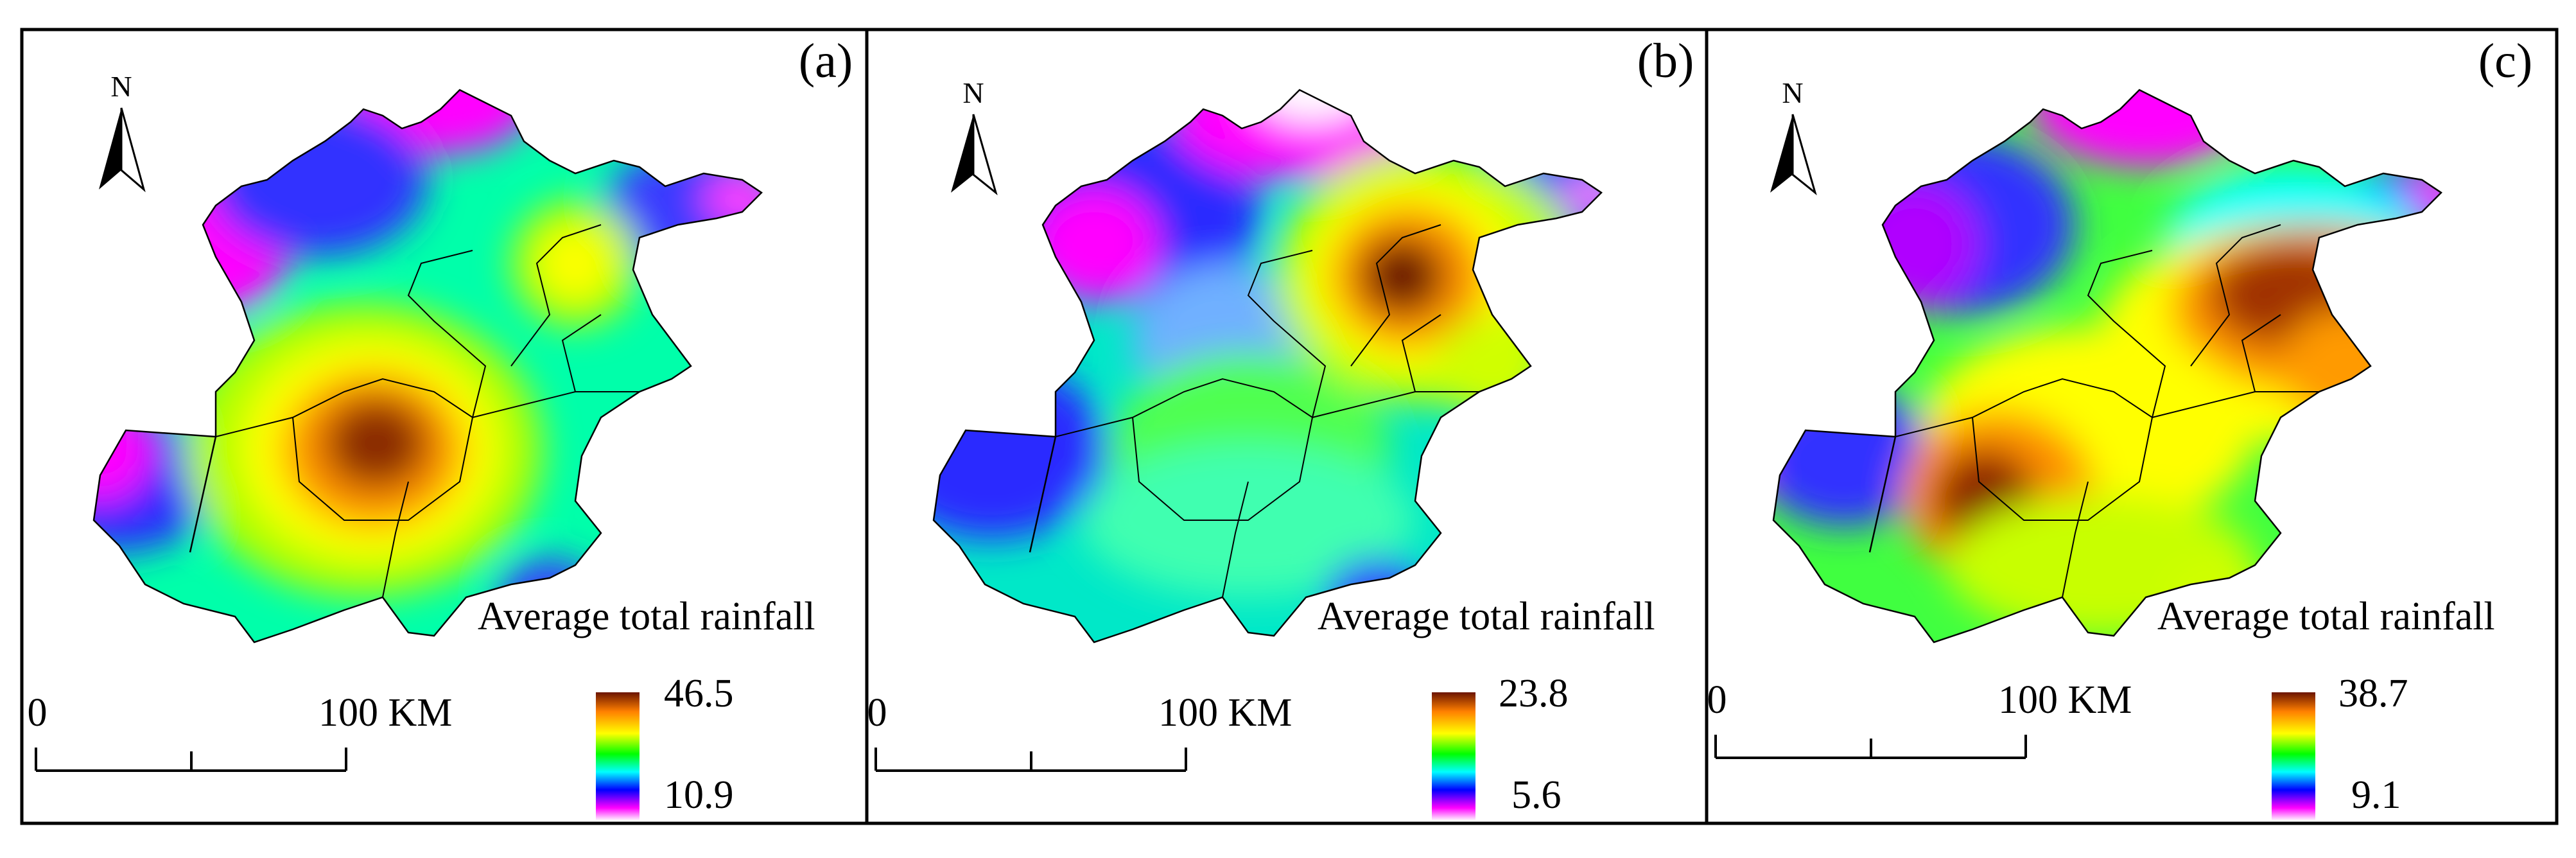 The width and height of the screenshot is (2576, 858). I want to click on legend-min: 9.1, so click(2376, 795).